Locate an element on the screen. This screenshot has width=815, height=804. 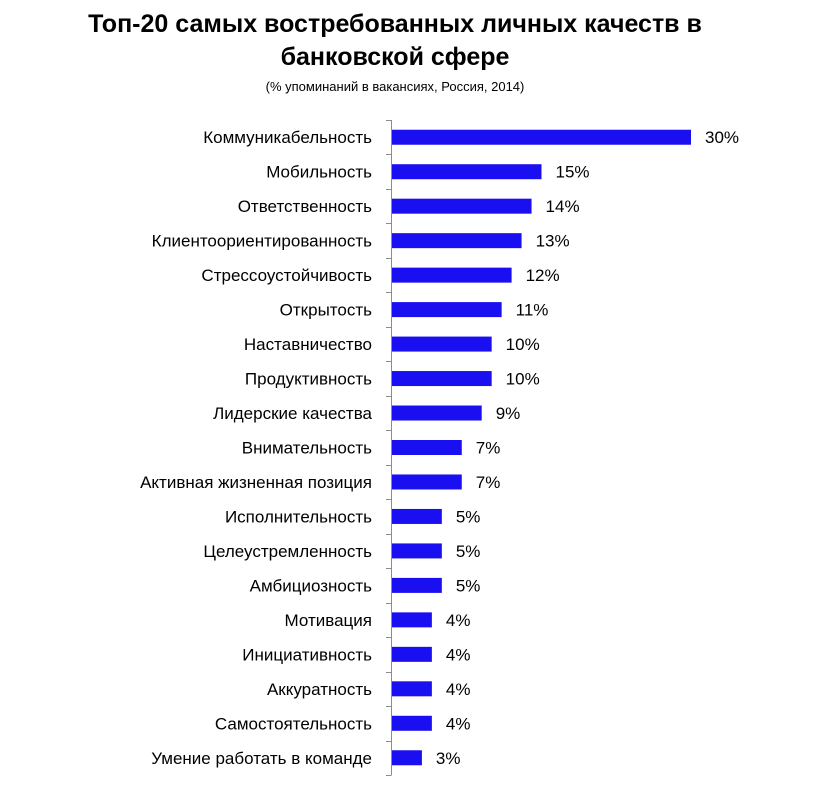
data-label: 30% is located at coordinates (722, 137).